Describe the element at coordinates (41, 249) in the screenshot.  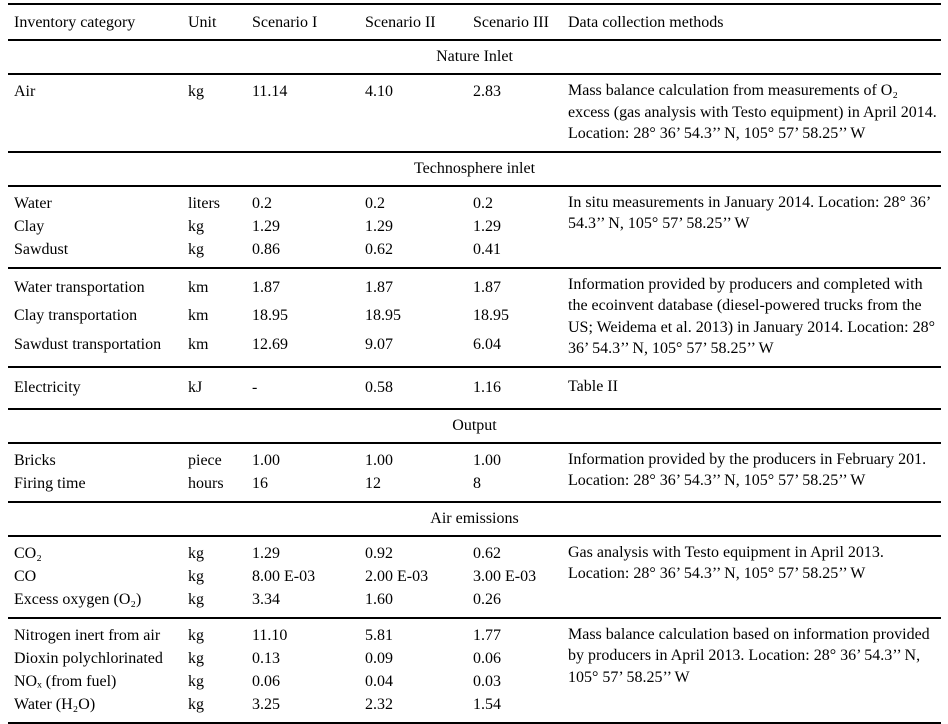
I see `category-cell: Sawdust` at that location.